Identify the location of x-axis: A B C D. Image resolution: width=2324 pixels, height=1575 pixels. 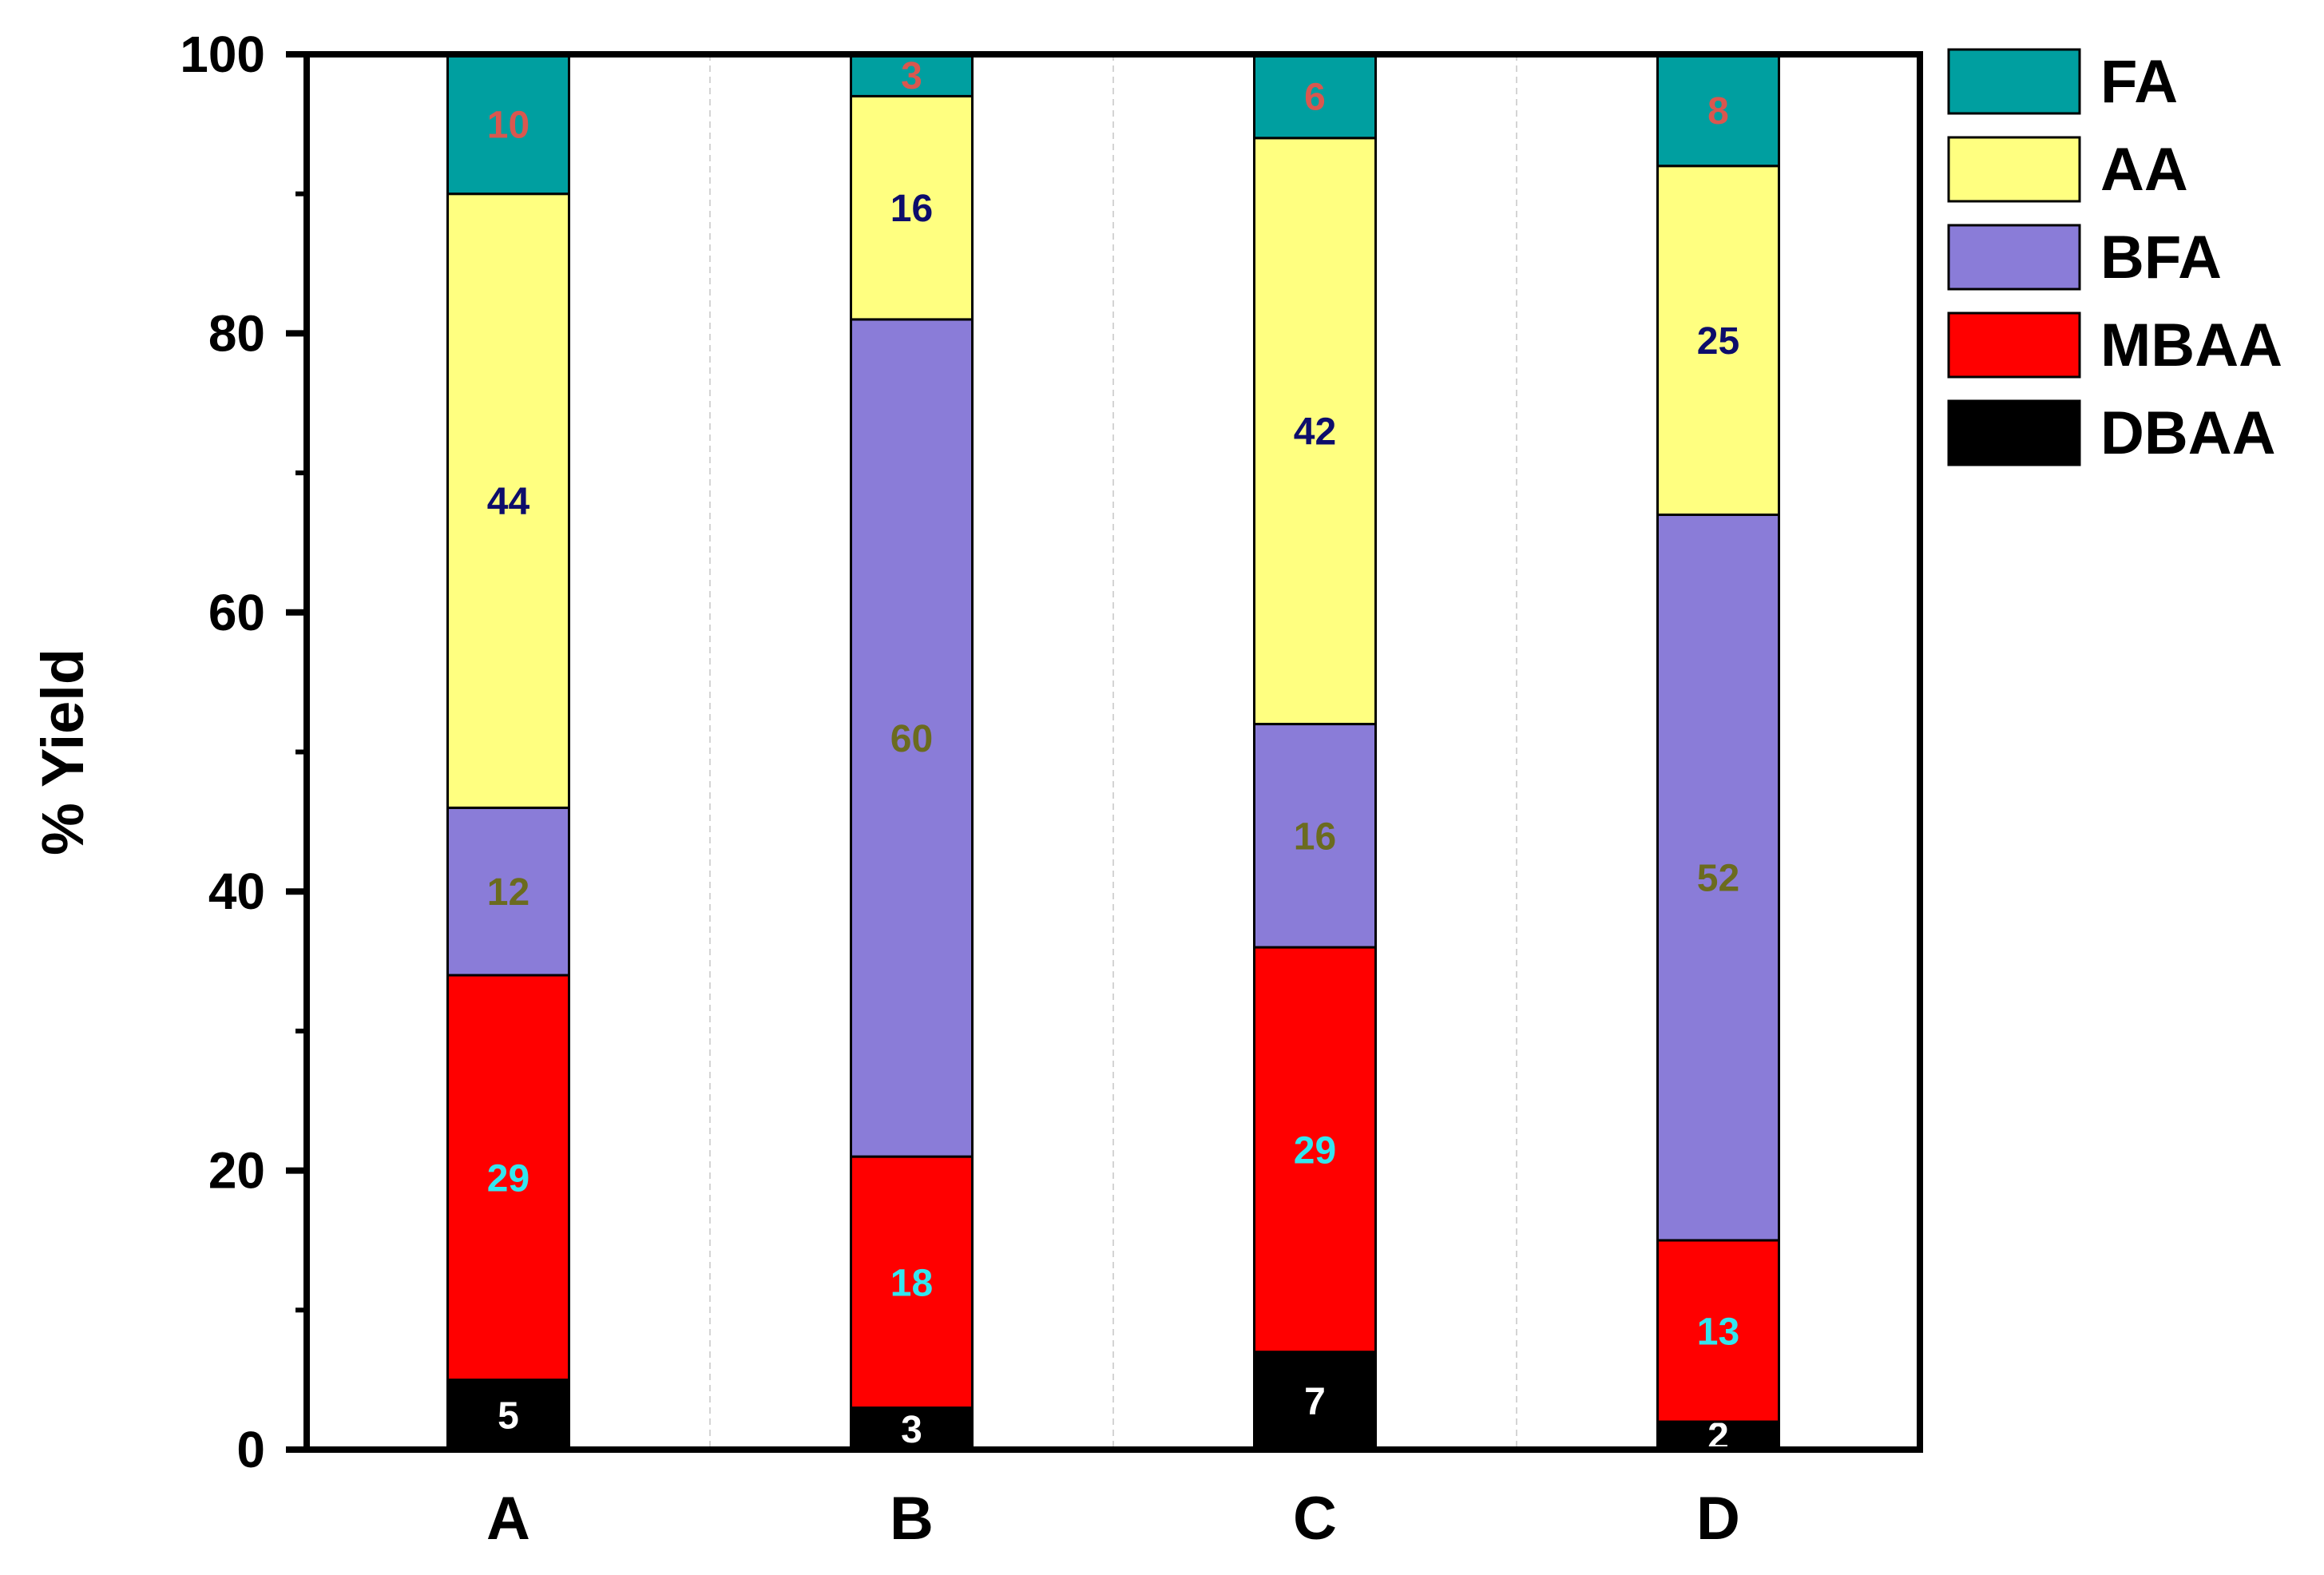
(1113, 1519).